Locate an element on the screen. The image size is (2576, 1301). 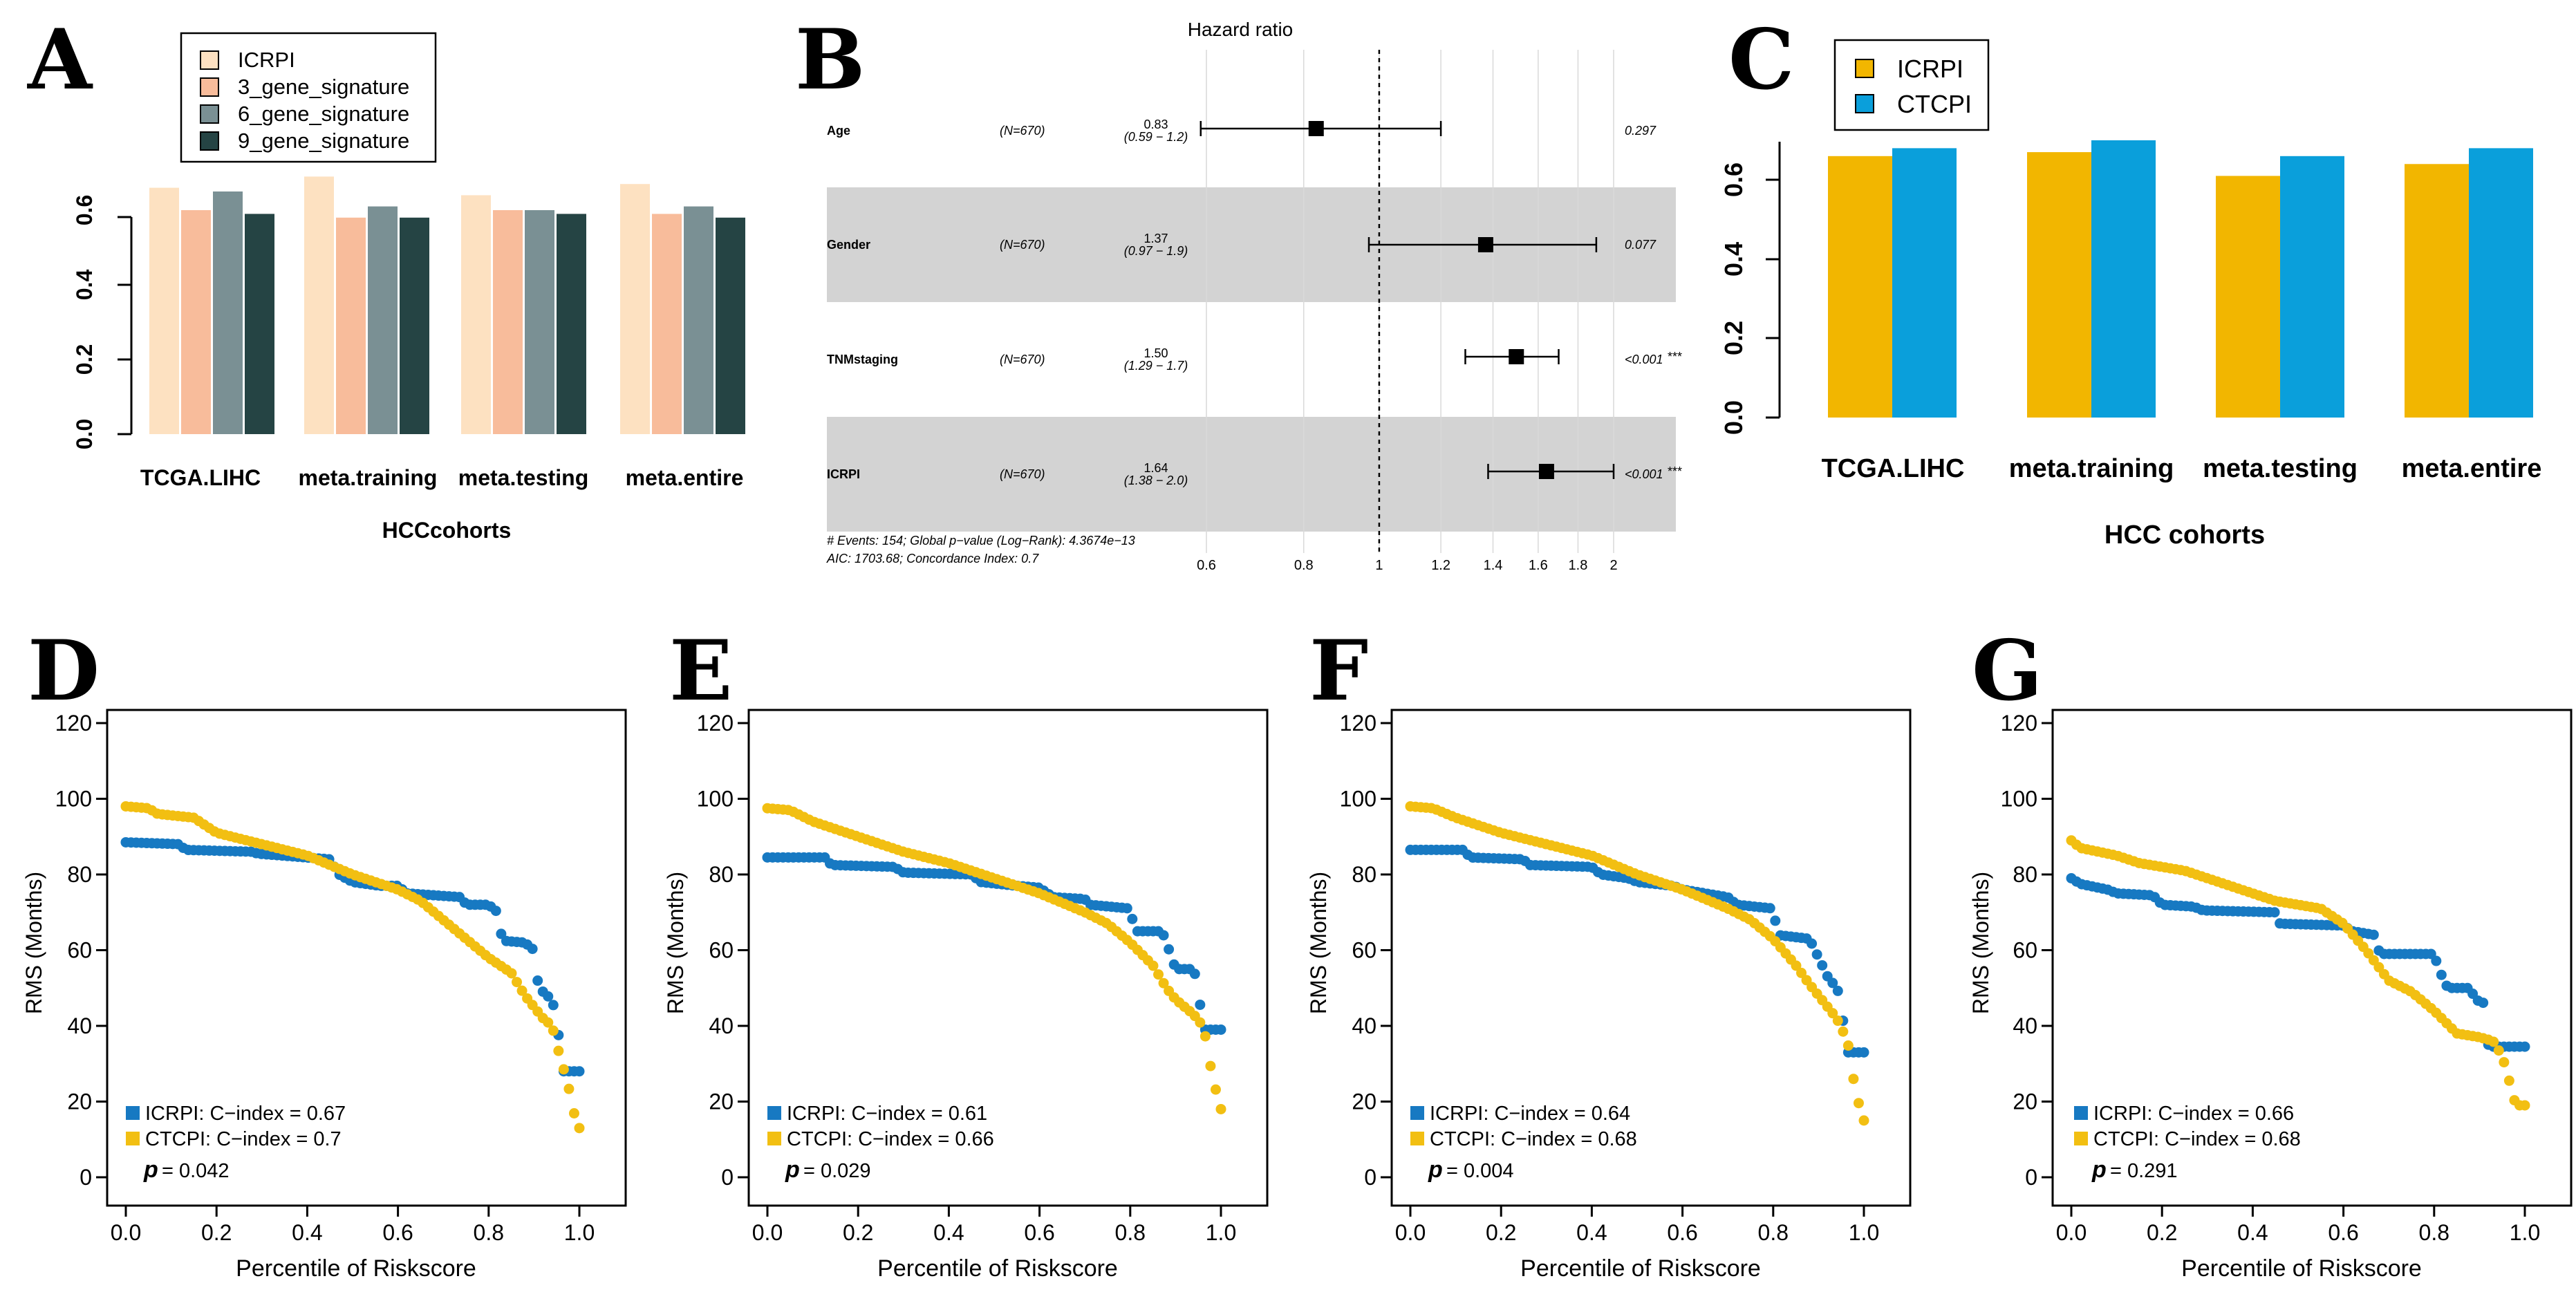
y-axis-title: RMS (Months) is located at coordinates (1980, 943).